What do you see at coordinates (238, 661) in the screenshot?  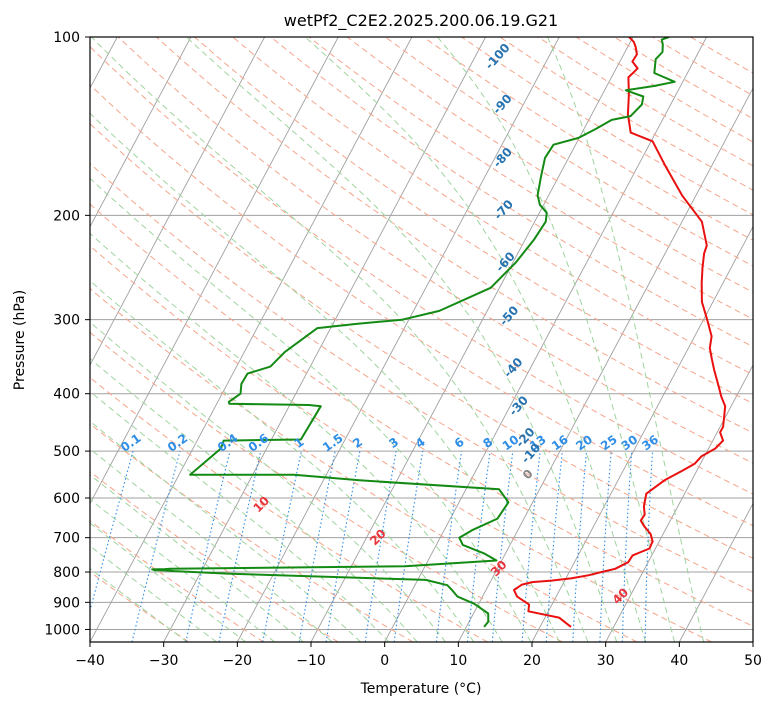 I see `x-tick-label: −20` at bounding box center [238, 661].